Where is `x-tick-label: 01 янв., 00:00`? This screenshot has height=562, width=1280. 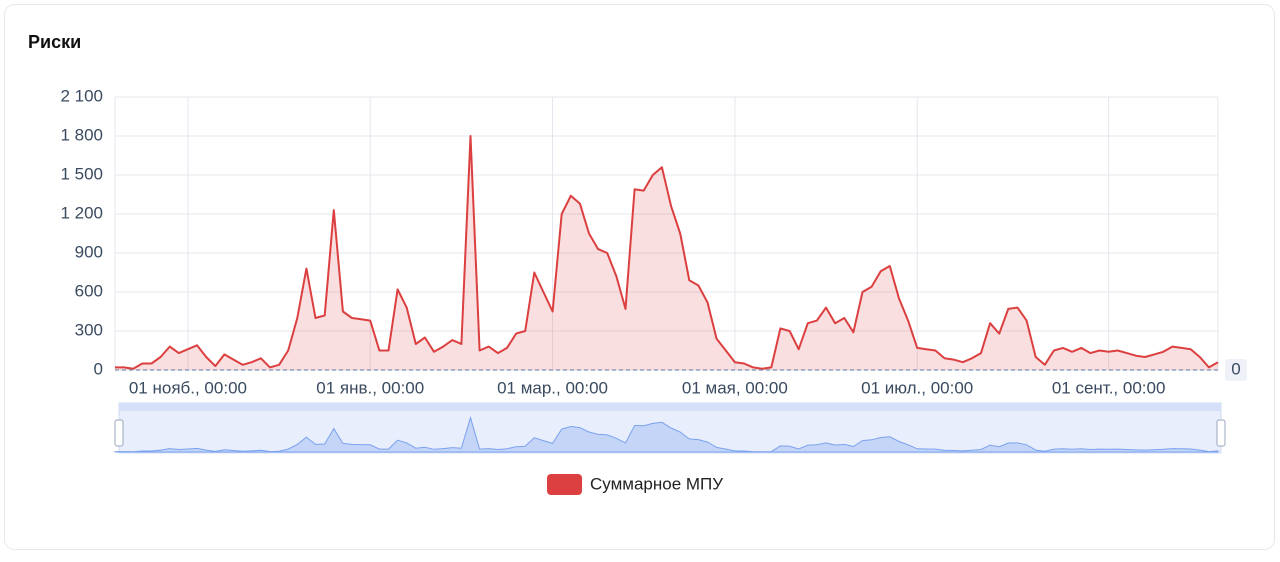 x-tick-label: 01 янв., 00:00 is located at coordinates (370, 387).